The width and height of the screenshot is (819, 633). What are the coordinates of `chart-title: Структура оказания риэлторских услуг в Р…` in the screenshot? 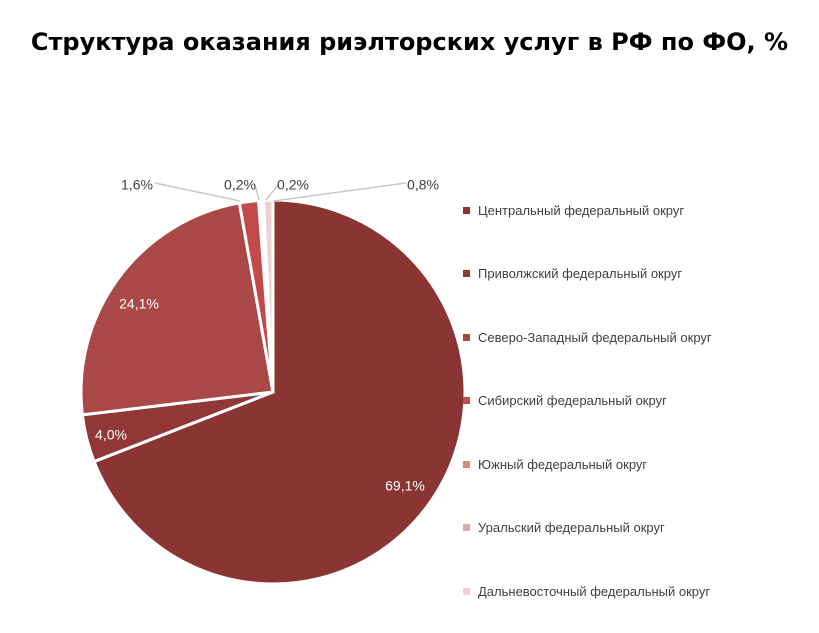 It's located at (409, 42).